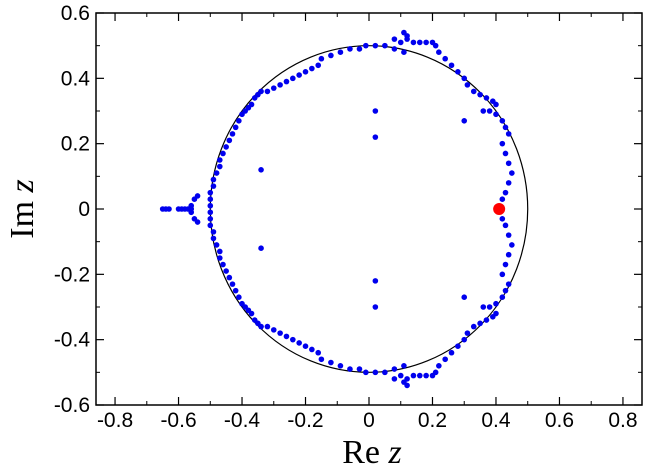 This screenshot has width=654, height=471. What do you see at coordinates (499, 209) in the screenshot?
I see `highlight-point` at bounding box center [499, 209].